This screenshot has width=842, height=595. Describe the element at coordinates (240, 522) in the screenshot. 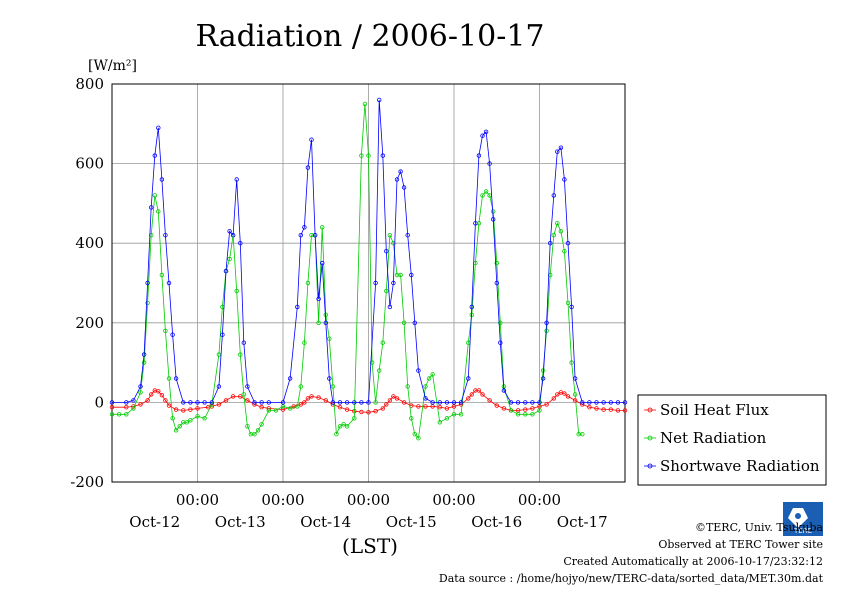

I see `x-day-label: Oct-13` at that location.